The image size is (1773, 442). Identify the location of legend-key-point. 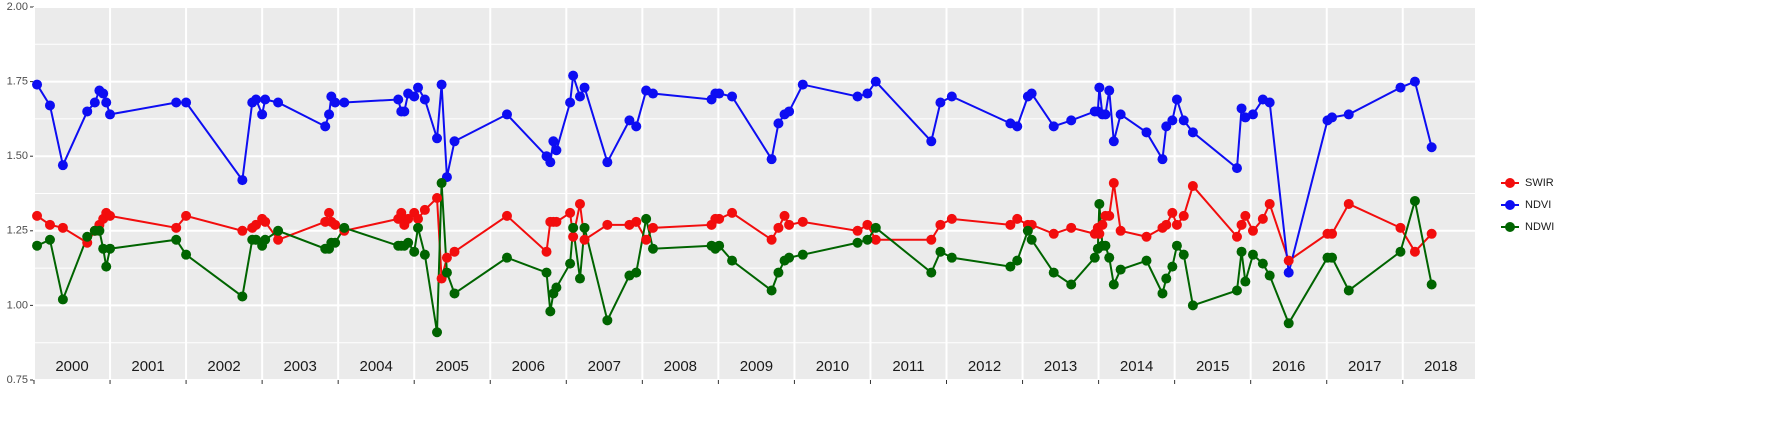
(1510, 183).